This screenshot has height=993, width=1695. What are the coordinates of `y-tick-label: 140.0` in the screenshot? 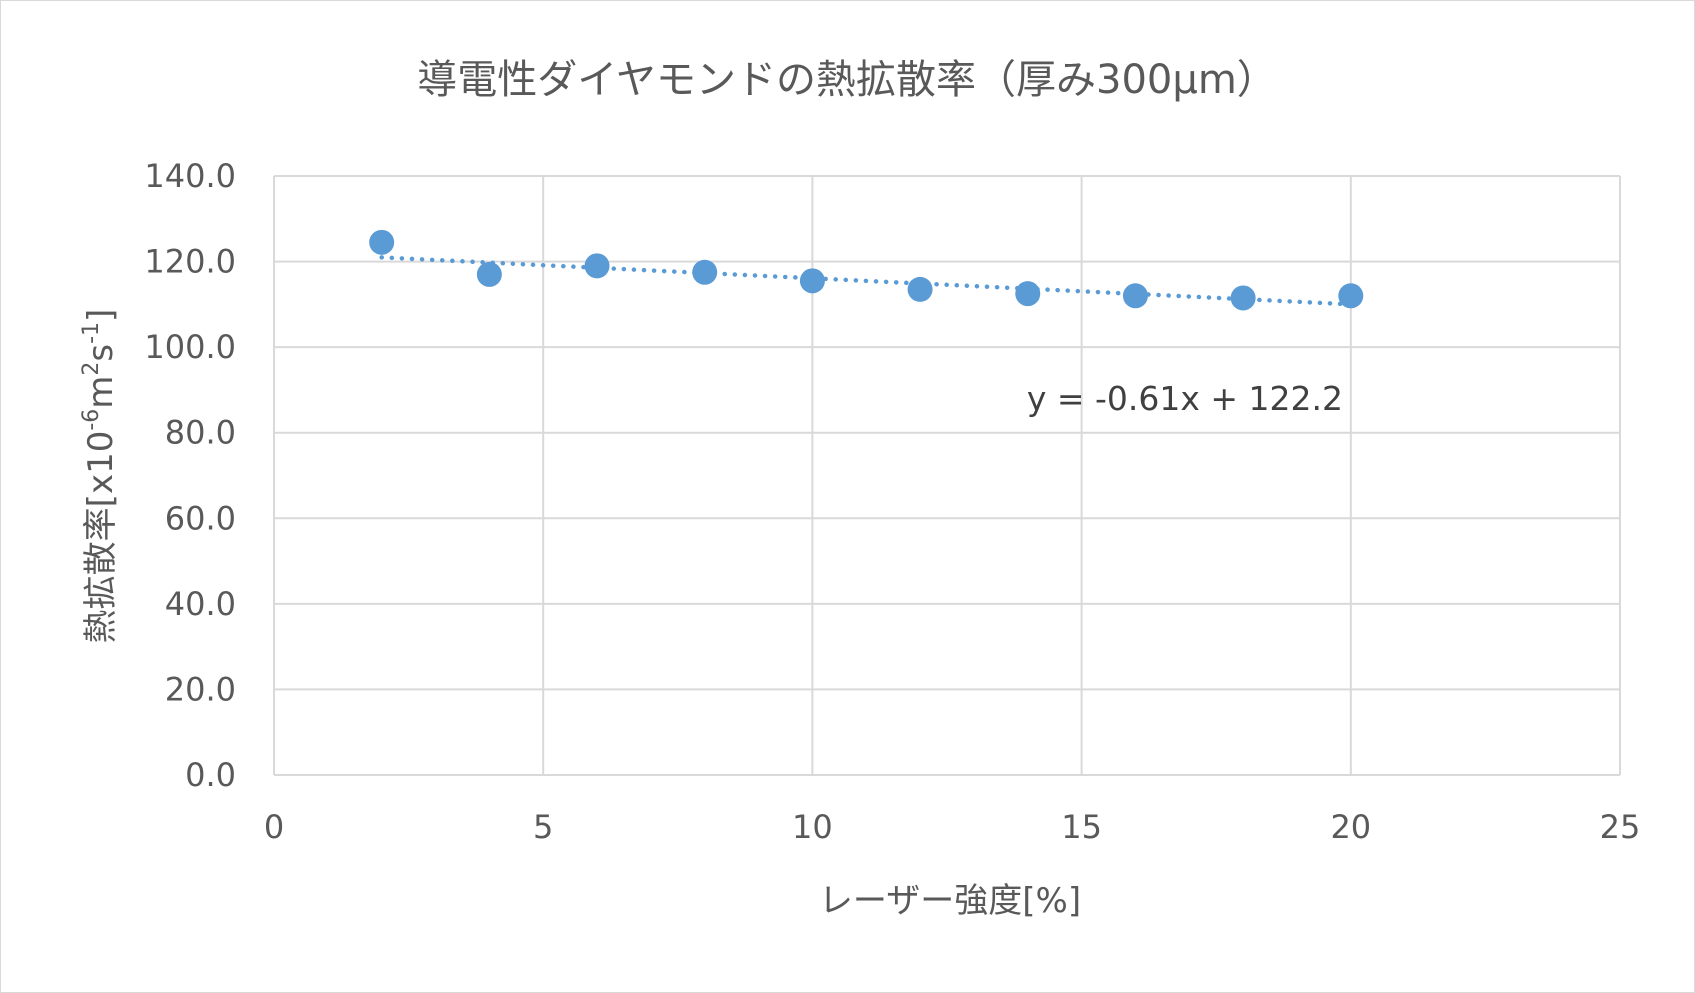 It's located at (190, 176).